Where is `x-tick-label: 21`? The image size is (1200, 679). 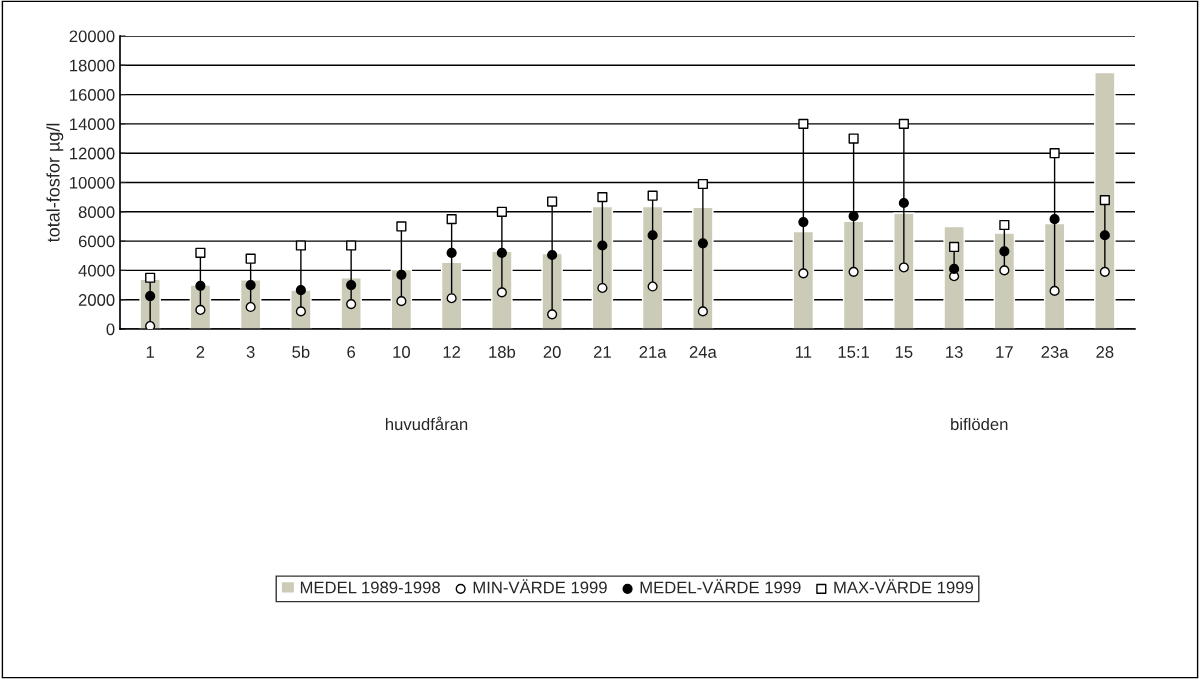 x-tick-label: 21 is located at coordinates (602, 352).